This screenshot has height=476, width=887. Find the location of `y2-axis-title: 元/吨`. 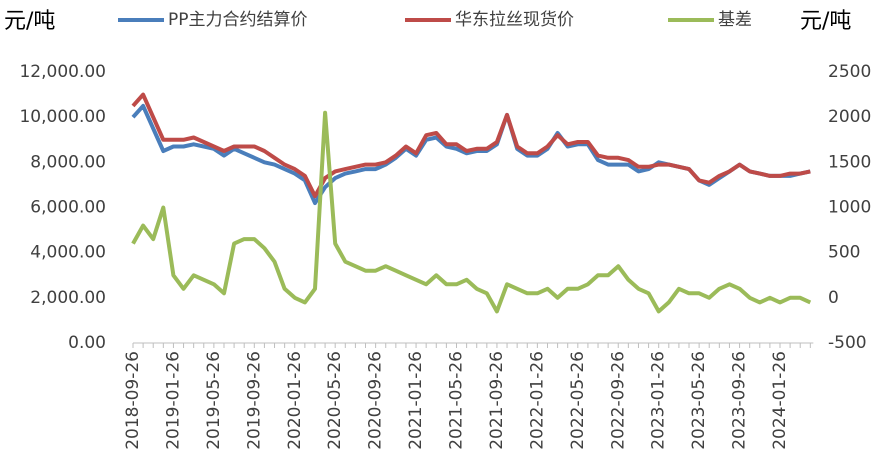

y2-axis-title: 元/吨 is located at coordinates (825, 21).